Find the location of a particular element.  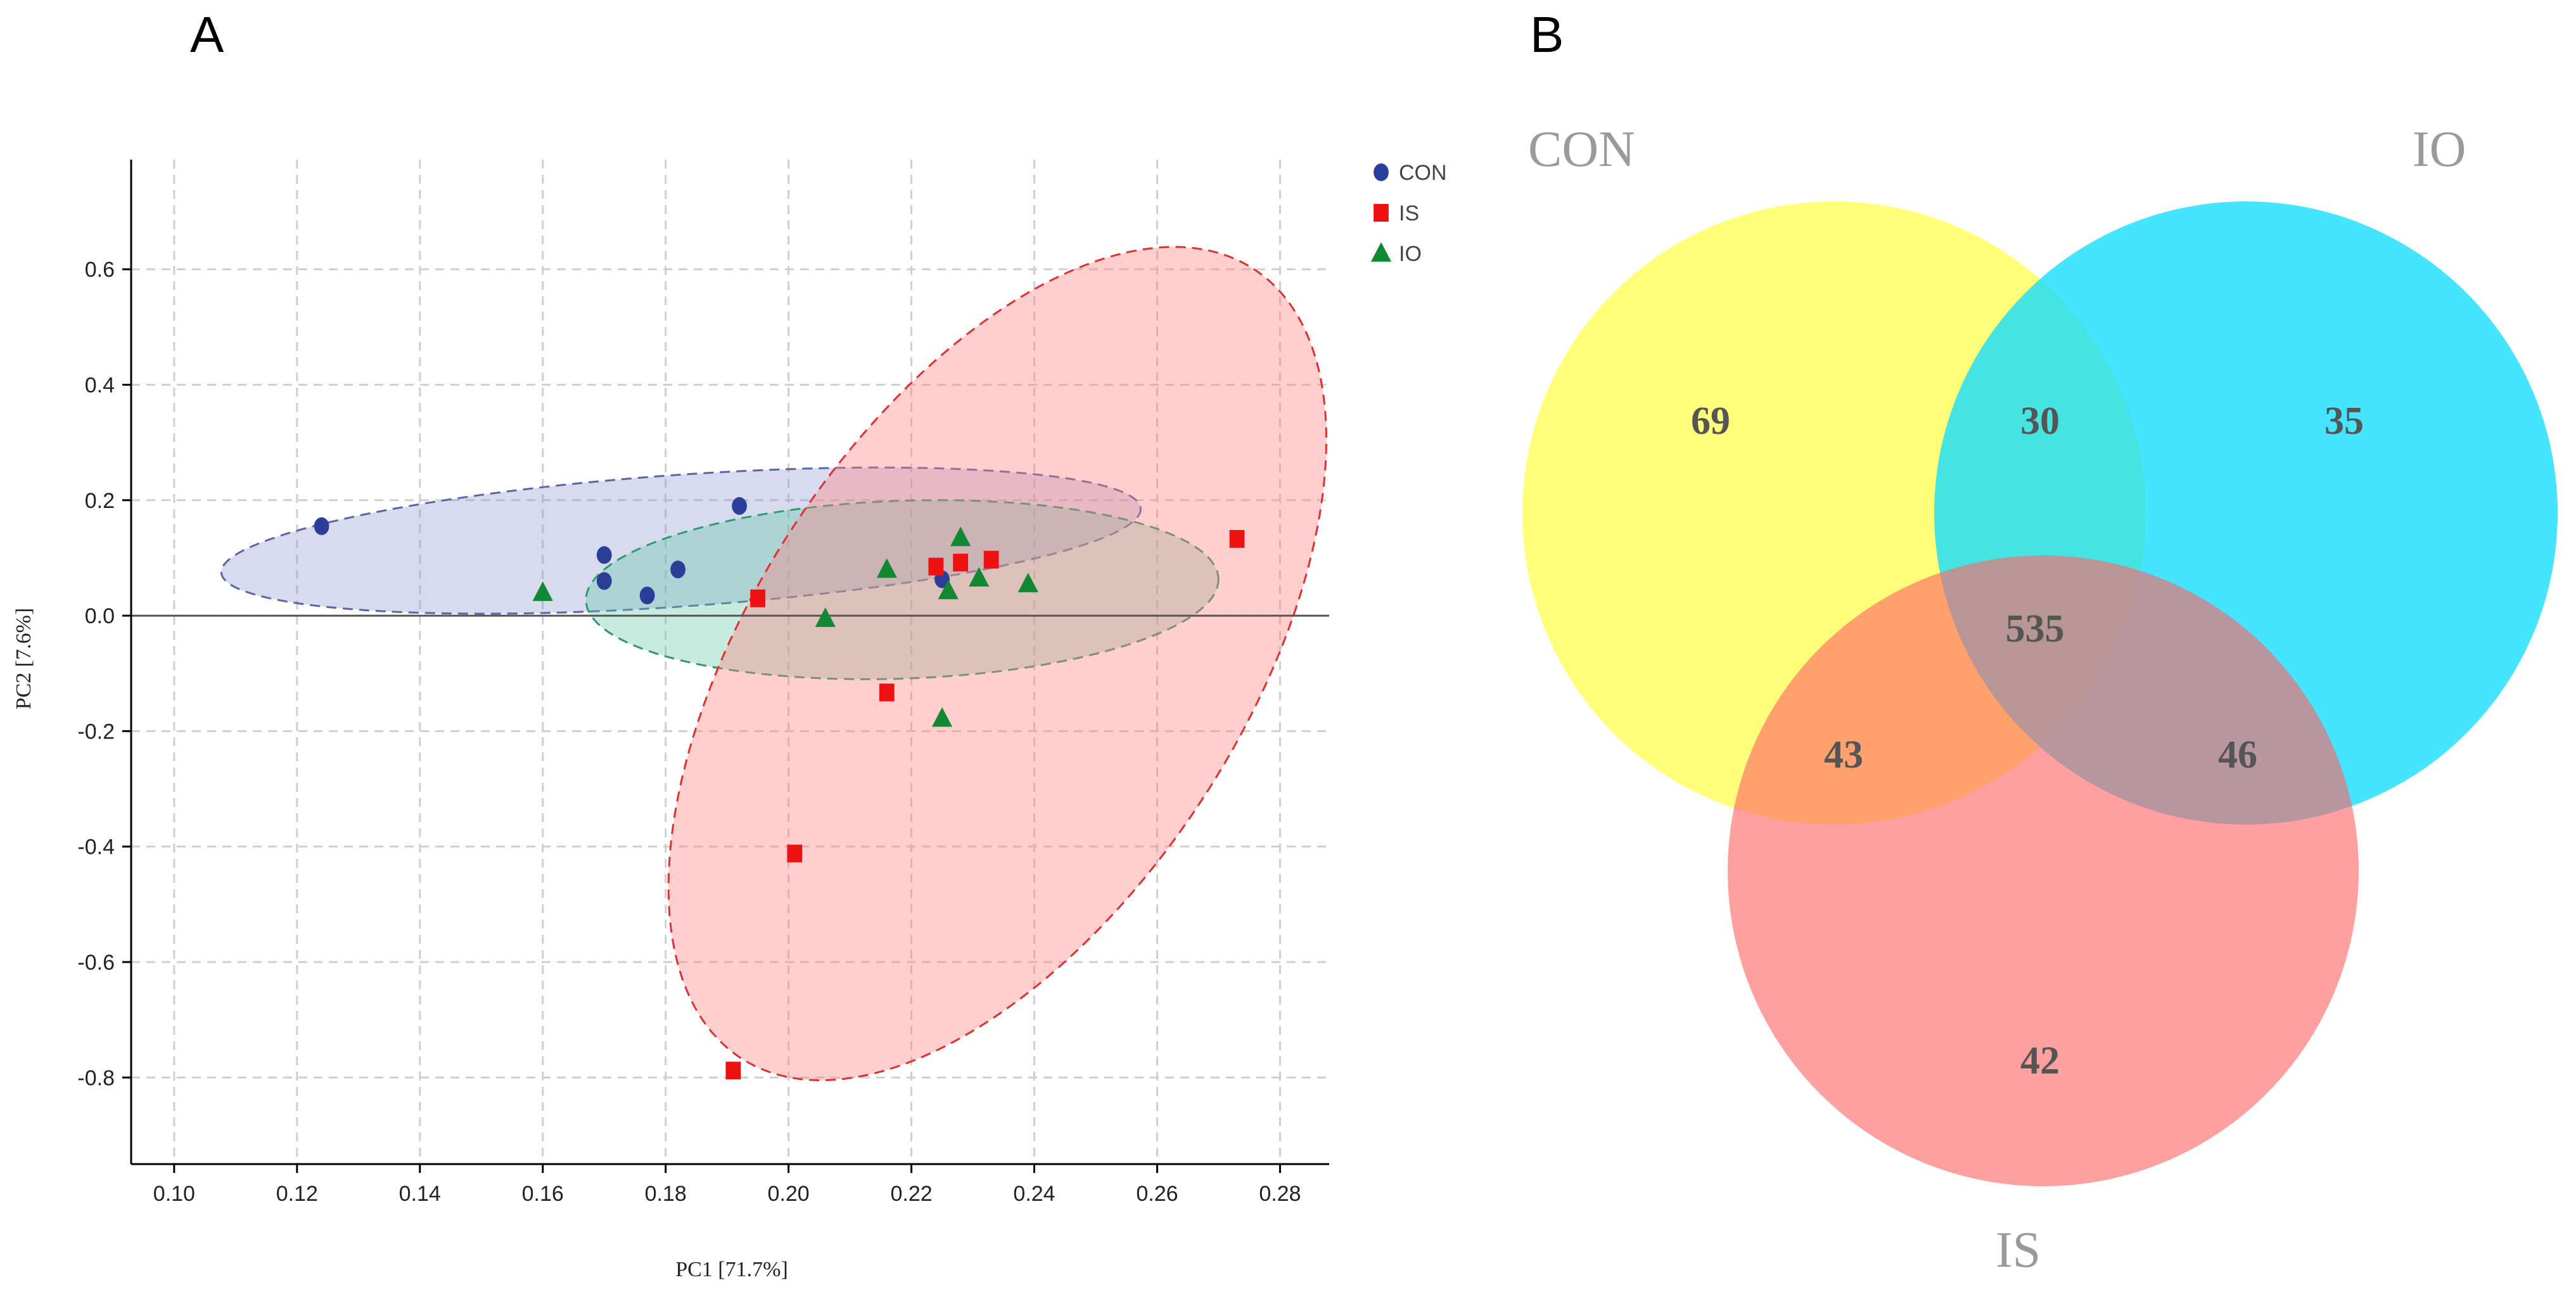

ellipse-io is located at coordinates (903, 589).